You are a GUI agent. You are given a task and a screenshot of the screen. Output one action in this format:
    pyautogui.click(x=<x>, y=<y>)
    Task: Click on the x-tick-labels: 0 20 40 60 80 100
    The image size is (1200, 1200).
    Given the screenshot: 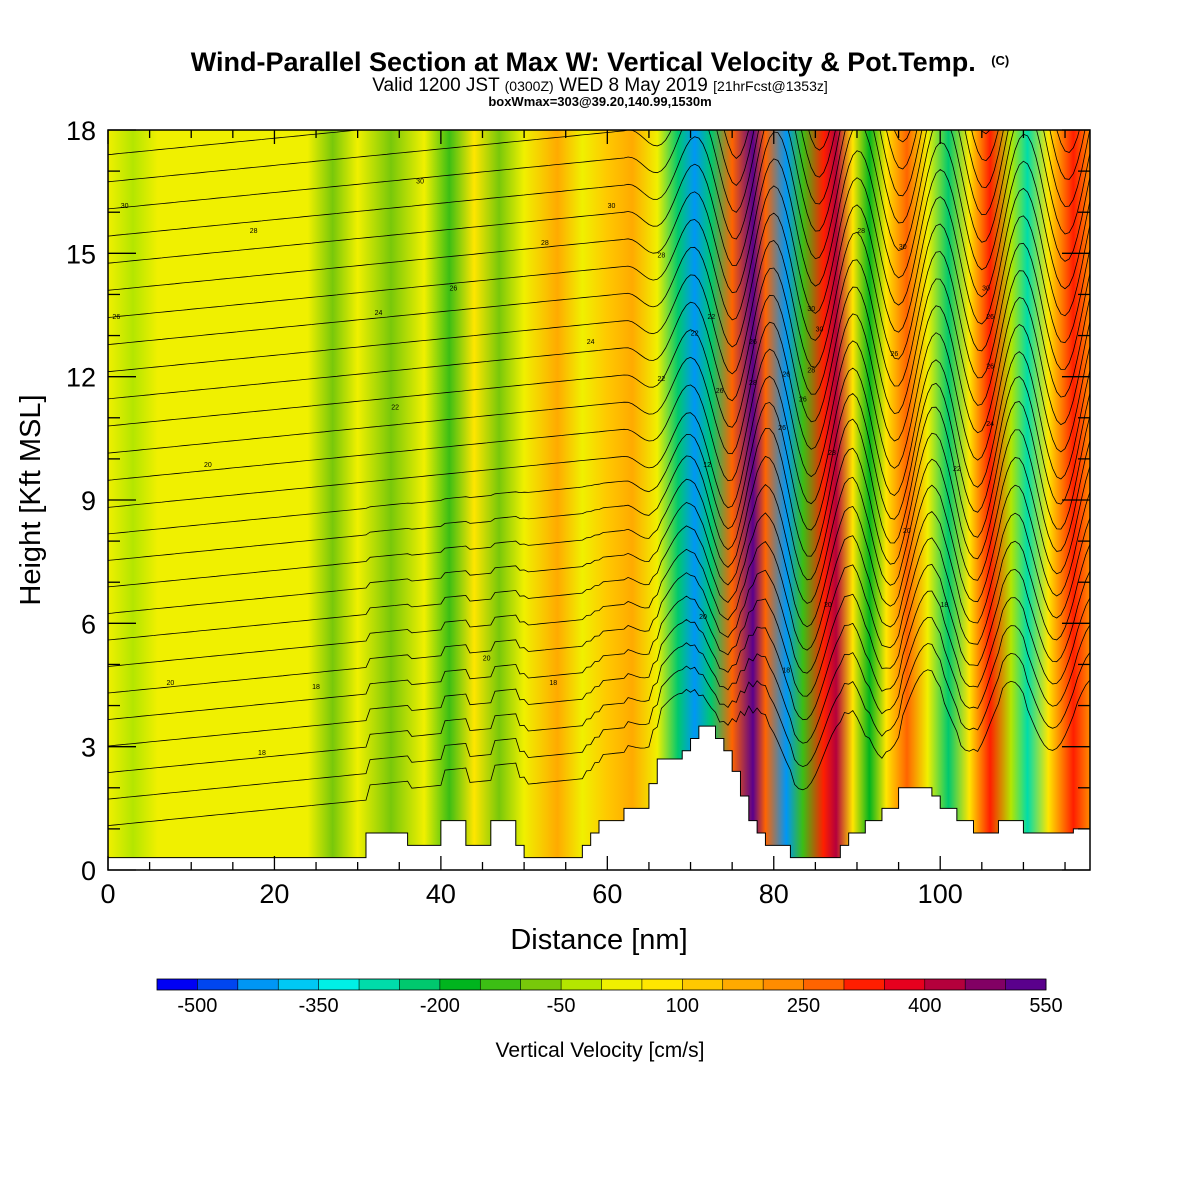 What is the action you would take?
    pyautogui.click(x=531, y=894)
    